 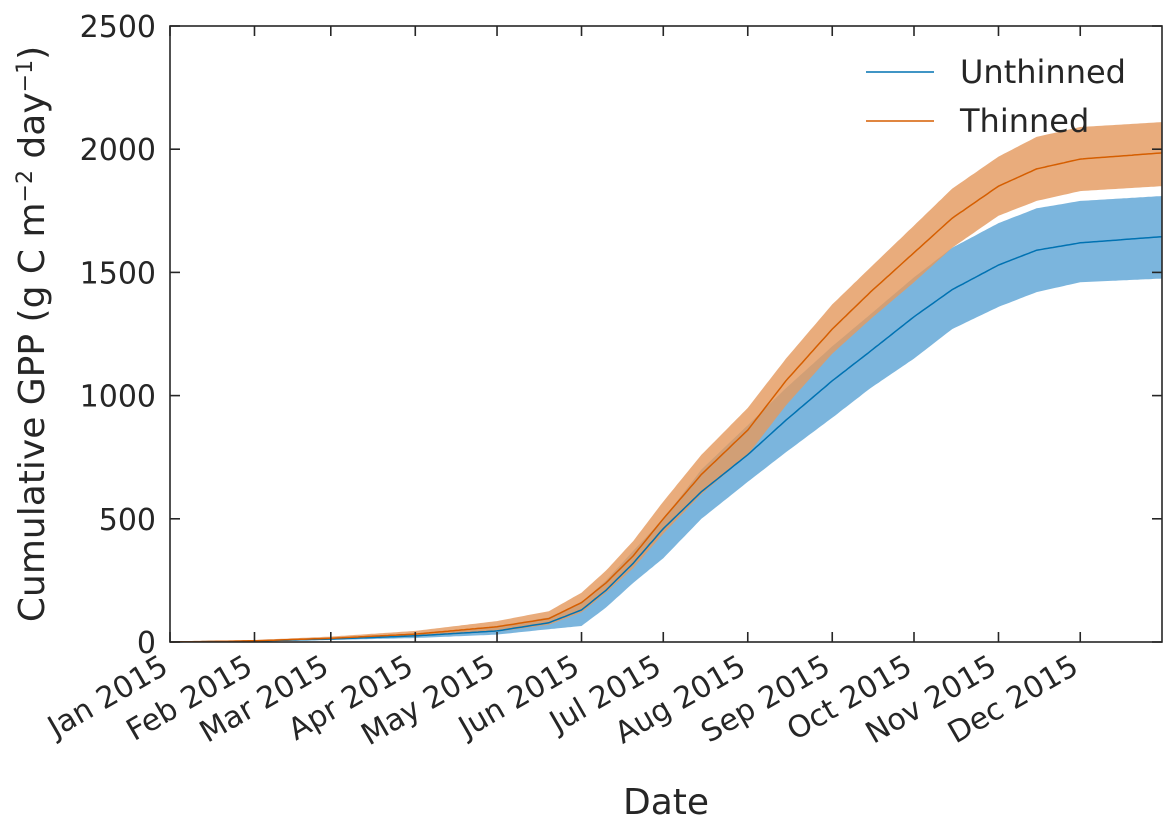 What do you see at coordinates (118, 273) in the screenshot?
I see `y-tick-label: 1500` at bounding box center [118, 273].